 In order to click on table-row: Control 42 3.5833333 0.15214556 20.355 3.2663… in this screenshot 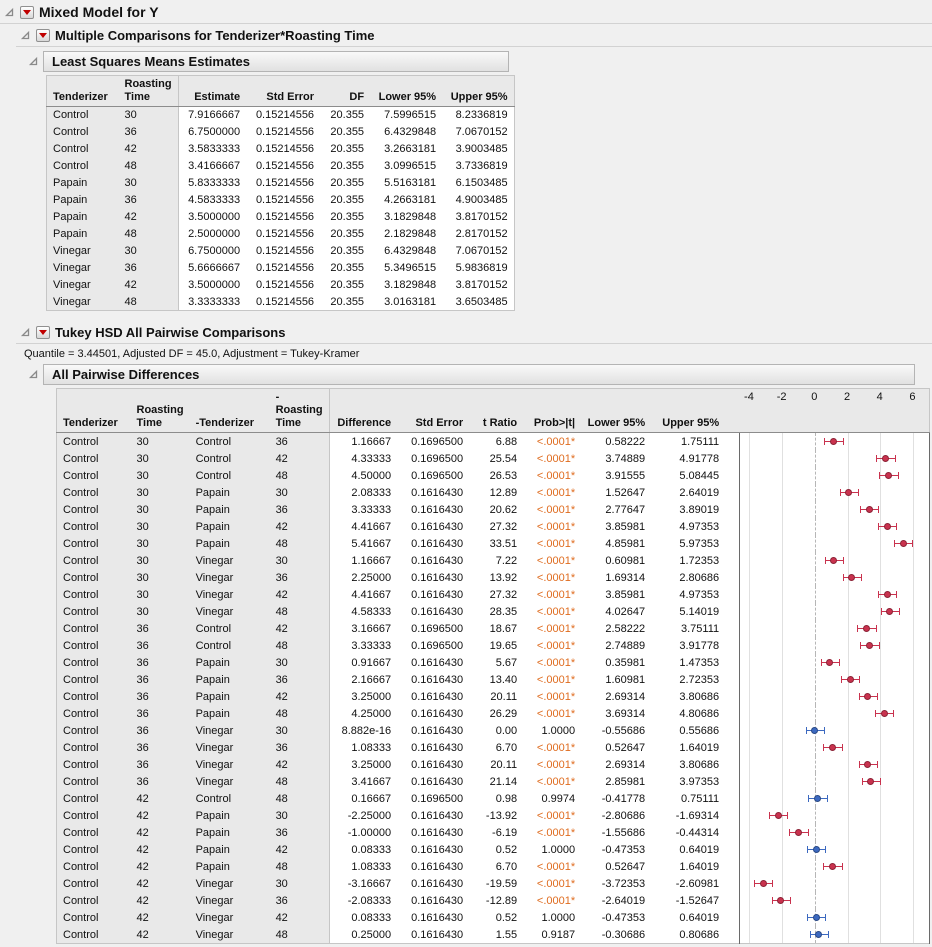, I will do `click(280, 149)`.